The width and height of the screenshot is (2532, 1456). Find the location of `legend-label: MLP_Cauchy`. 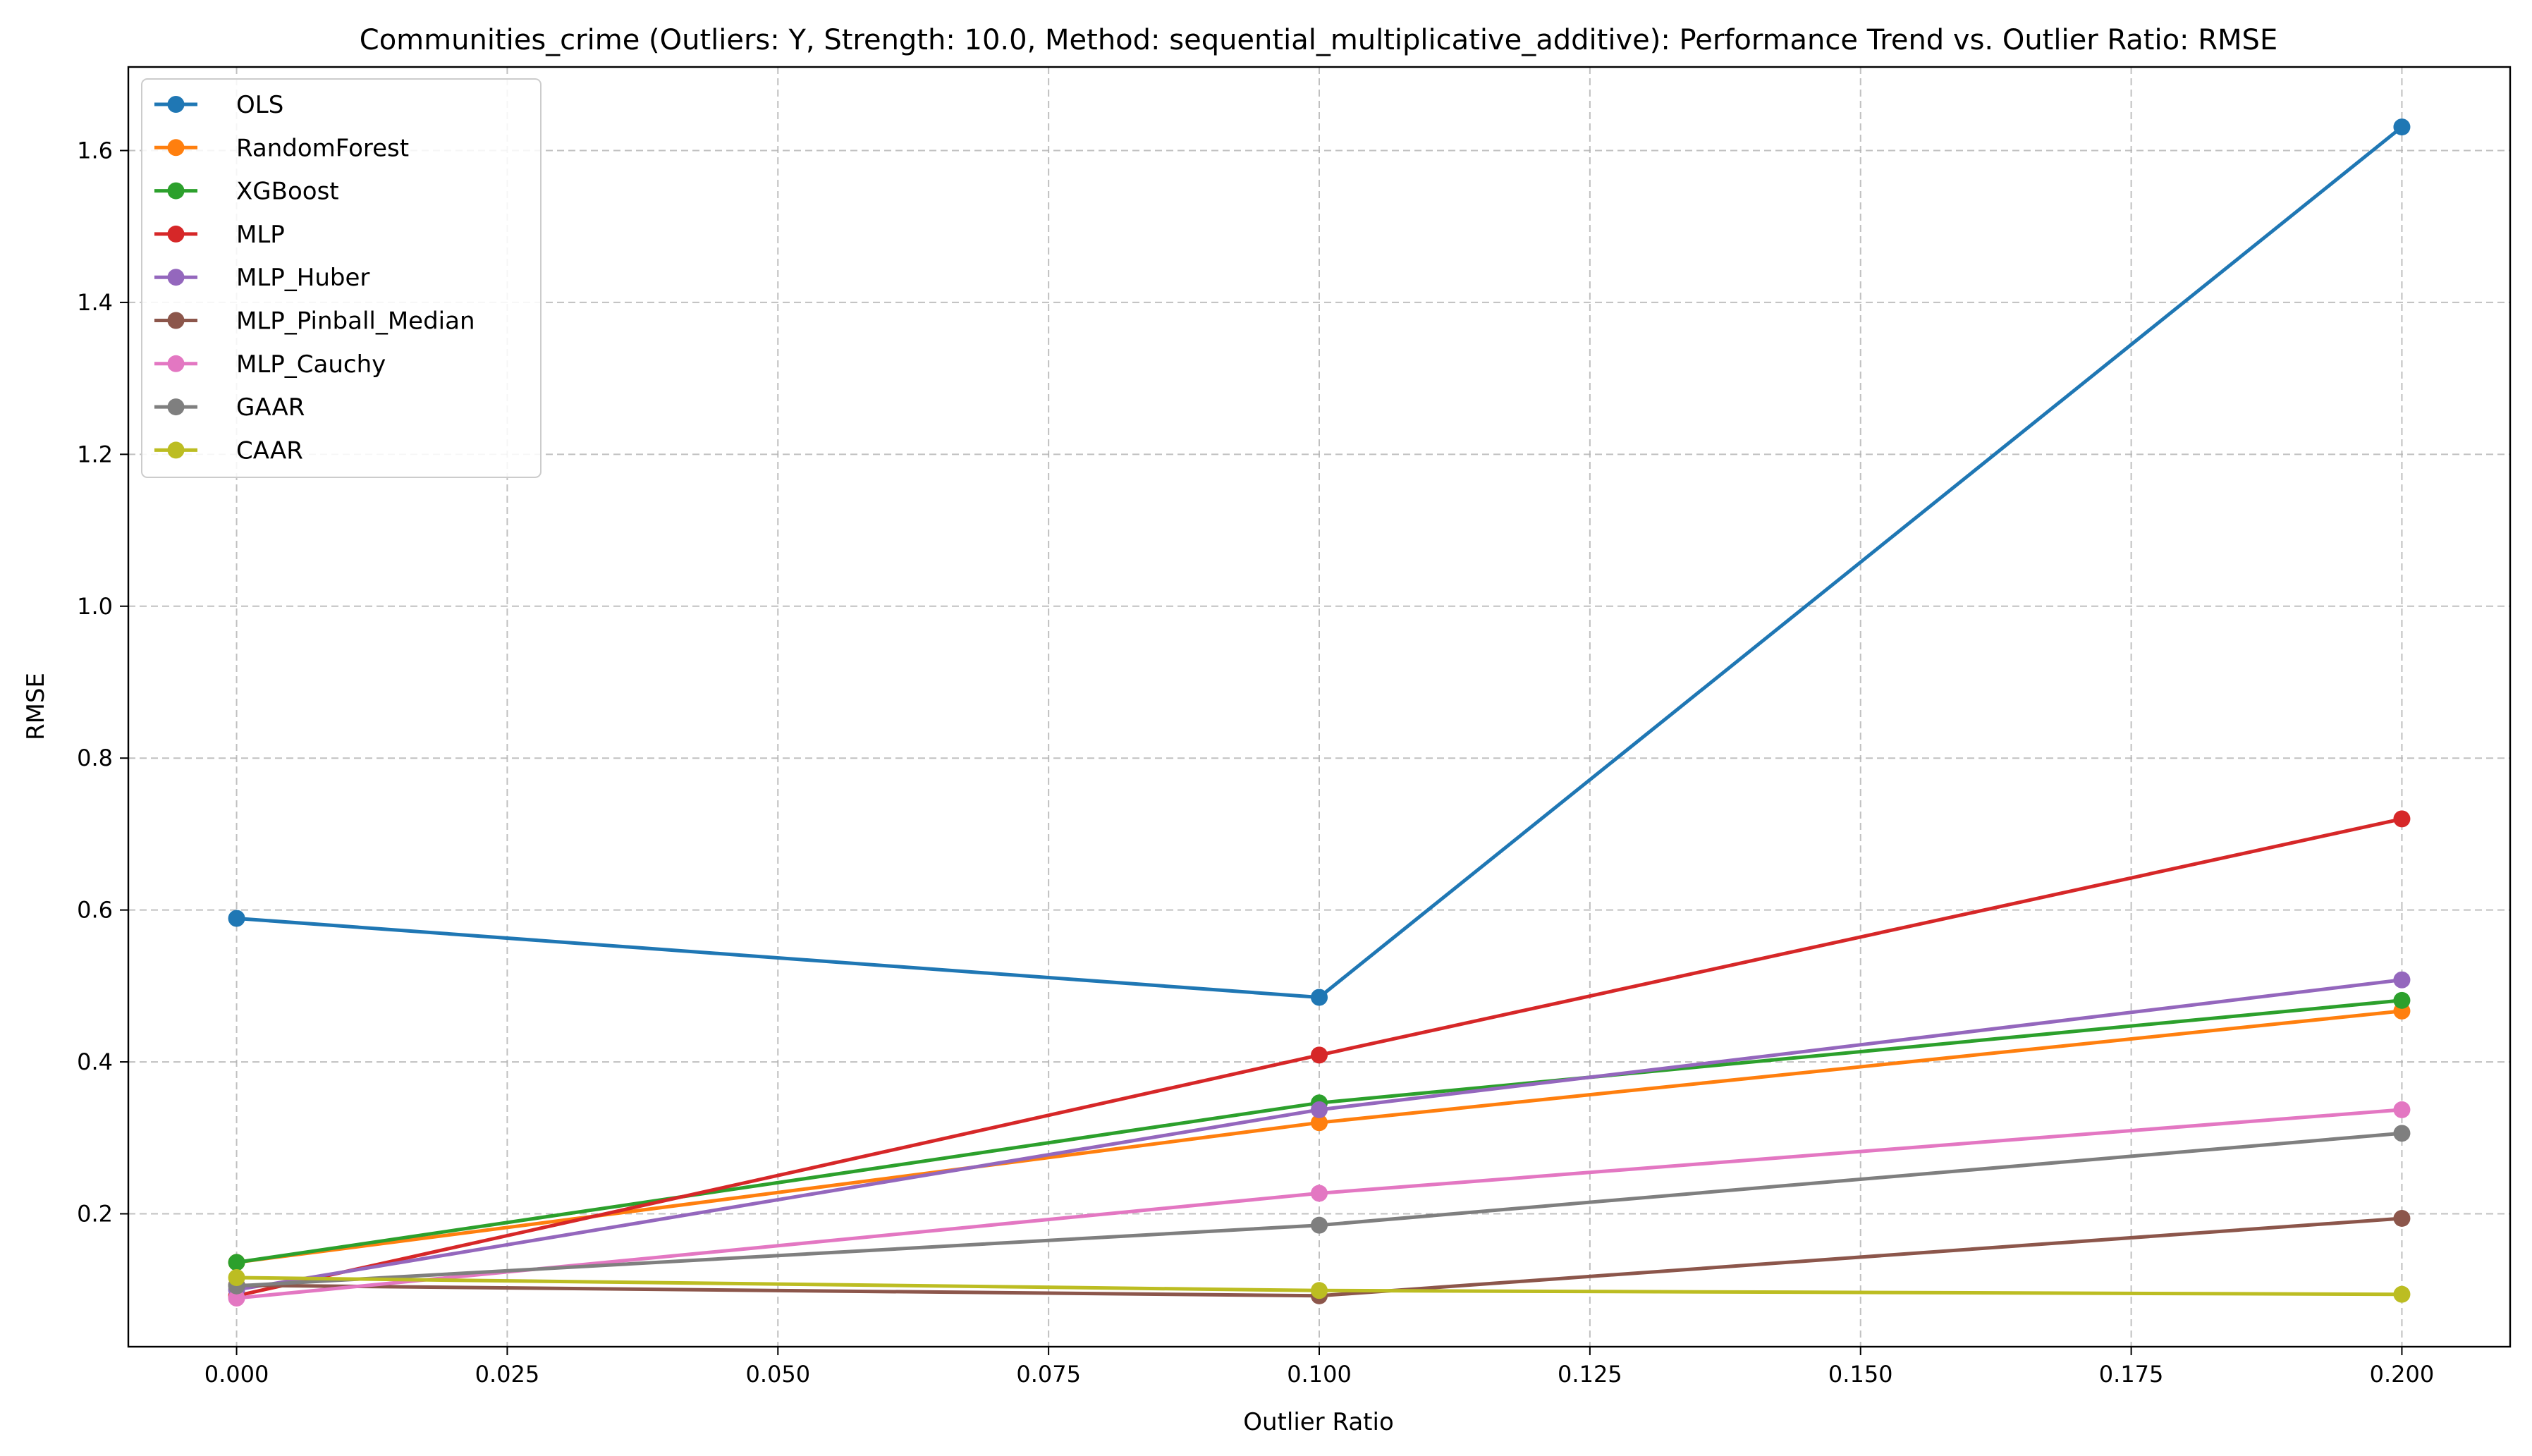

legend-label: MLP_Cauchy is located at coordinates (311, 364).